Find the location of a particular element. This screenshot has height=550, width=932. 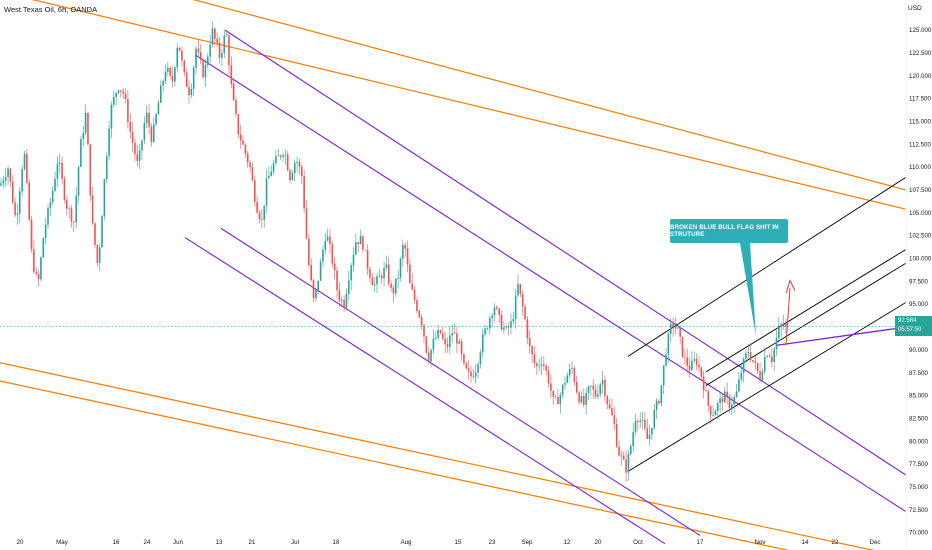

annotation-callout: BROKEN BLUE BULL FLAG SHIT IN STRUTURE is located at coordinates (729, 231).